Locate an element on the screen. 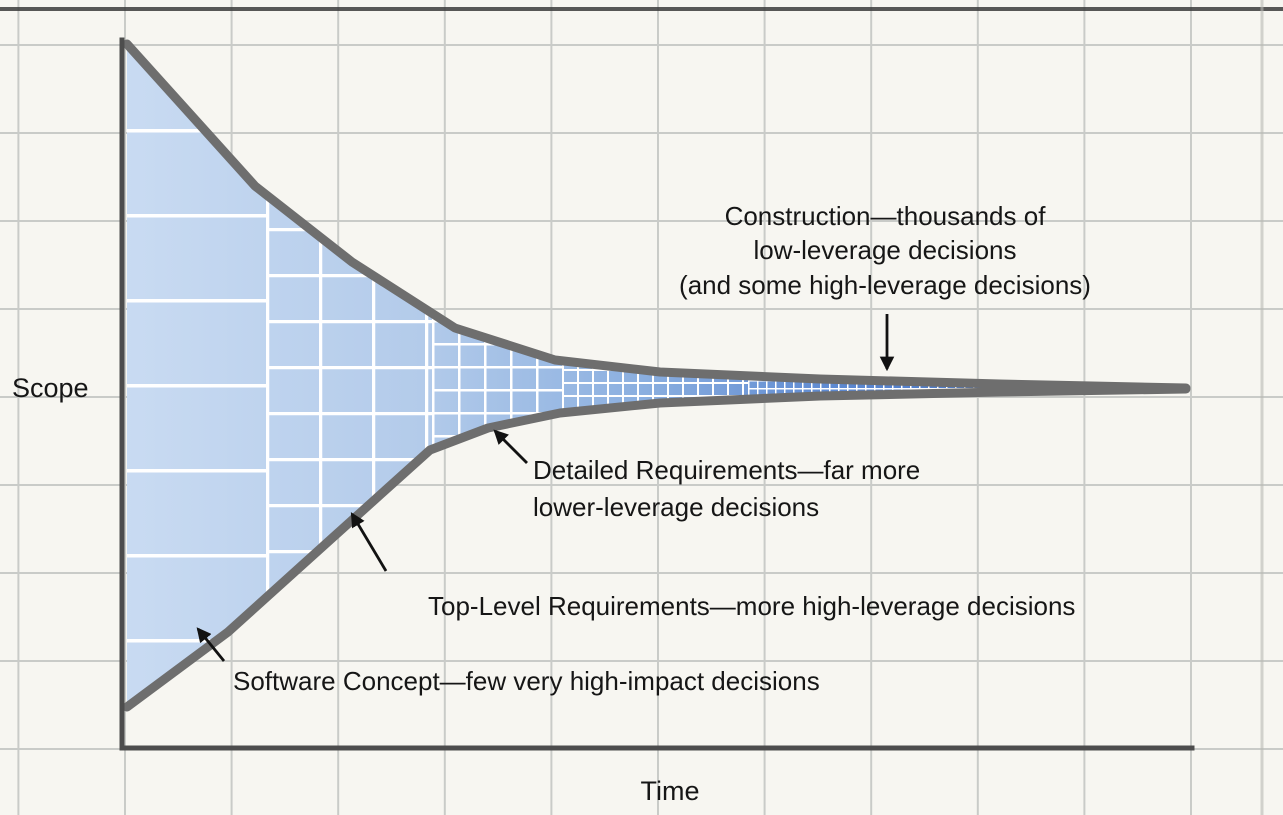 This screenshot has width=1283, height=815. x-axis-label: Time is located at coordinates (670, 791).